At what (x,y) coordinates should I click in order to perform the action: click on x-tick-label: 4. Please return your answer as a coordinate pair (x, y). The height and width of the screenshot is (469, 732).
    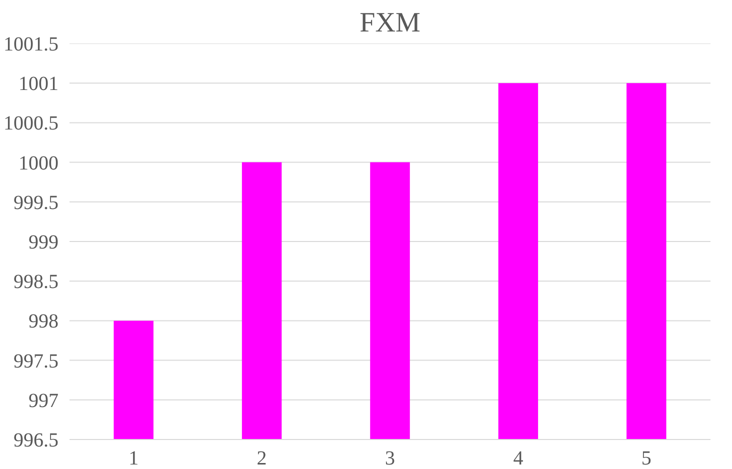
    Looking at the image, I should click on (518, 458).